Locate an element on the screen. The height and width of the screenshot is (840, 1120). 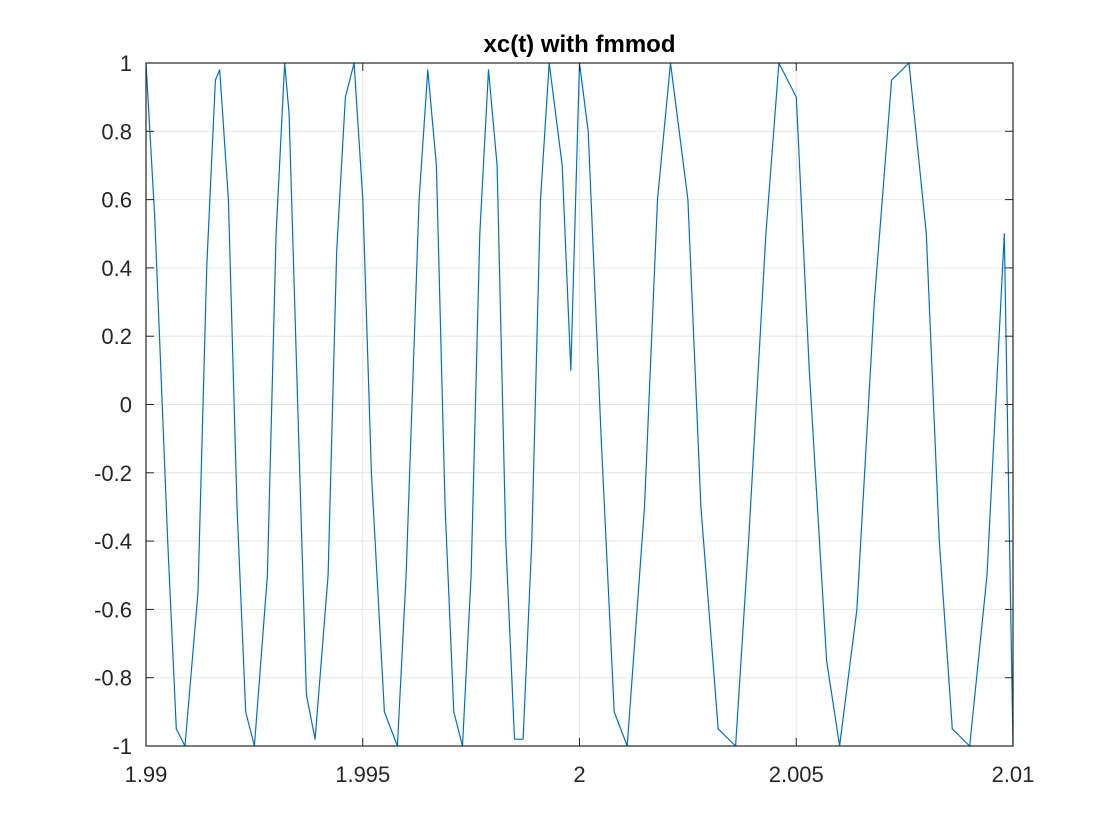
y-tick-label: -0.4 is located at coordinates (113, 541).